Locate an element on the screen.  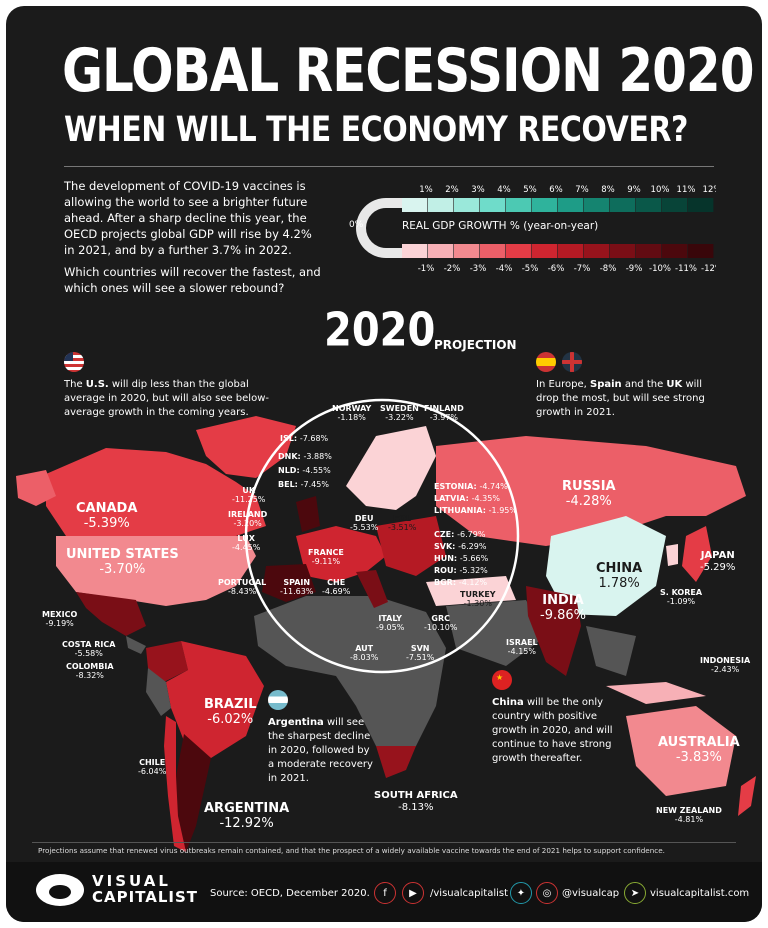
legend-neg-tick: -9% is located at coordinates (634, 269).